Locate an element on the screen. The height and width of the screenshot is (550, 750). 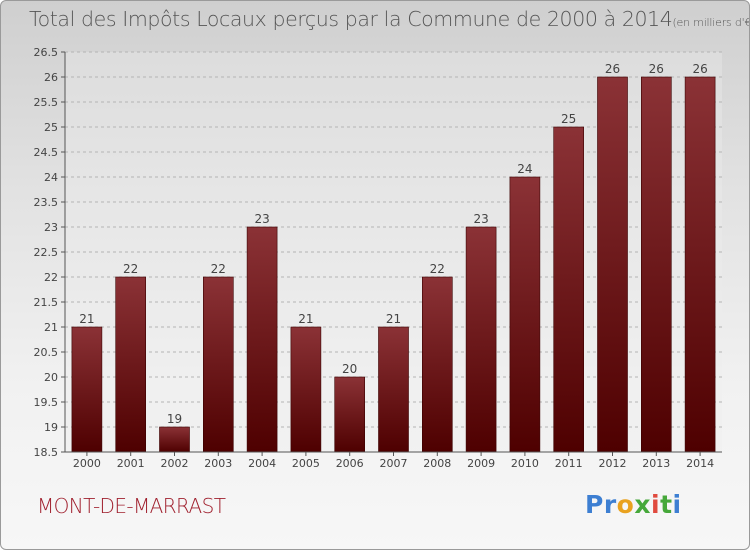
y-tick-label: 24 is located at coordinates (51, 177).